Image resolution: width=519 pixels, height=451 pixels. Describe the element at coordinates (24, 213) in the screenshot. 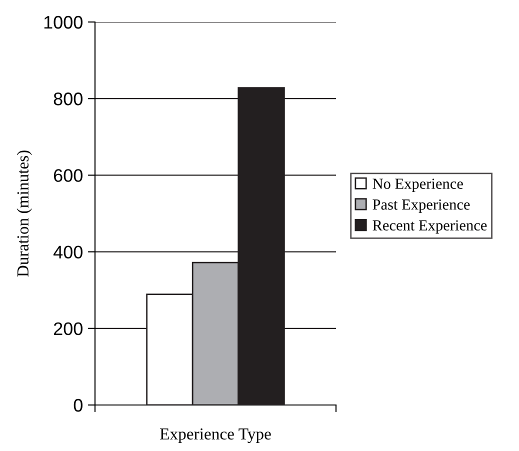

I see `y-axis-title: Duration (minutes)` at that location.